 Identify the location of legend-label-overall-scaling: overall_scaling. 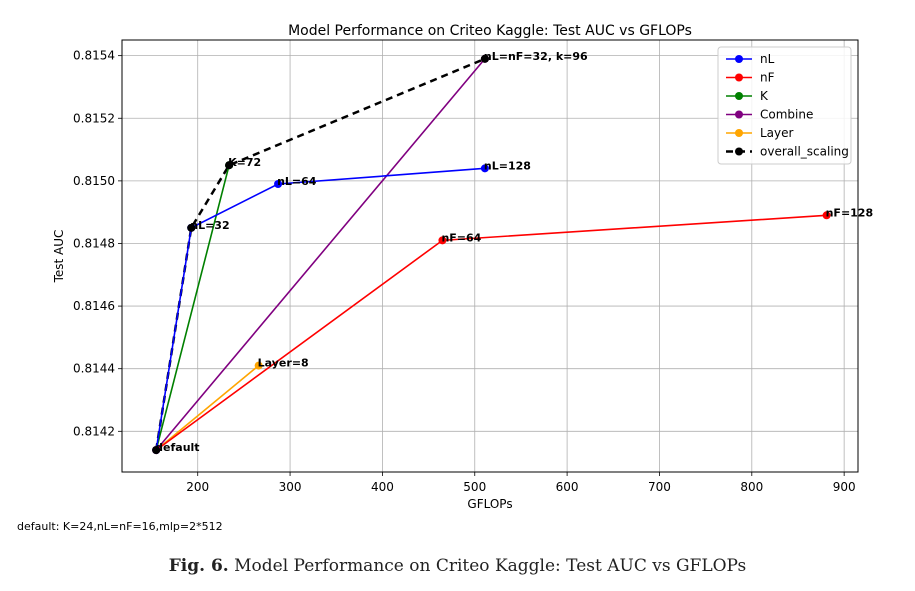
(804, 152).